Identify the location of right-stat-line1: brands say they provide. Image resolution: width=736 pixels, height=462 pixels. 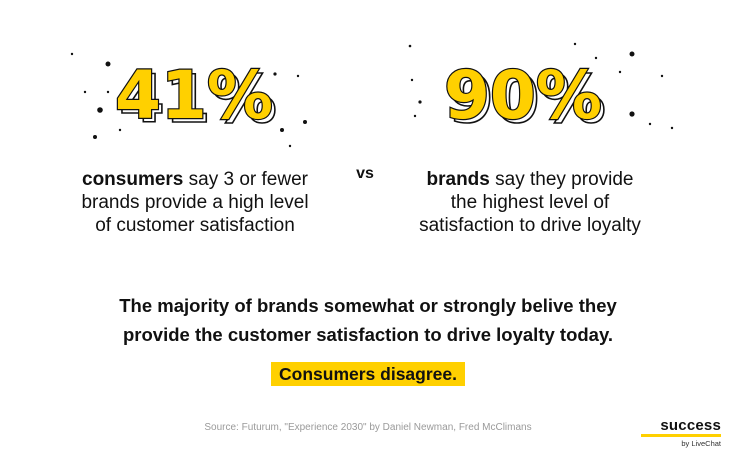
(530, 179).